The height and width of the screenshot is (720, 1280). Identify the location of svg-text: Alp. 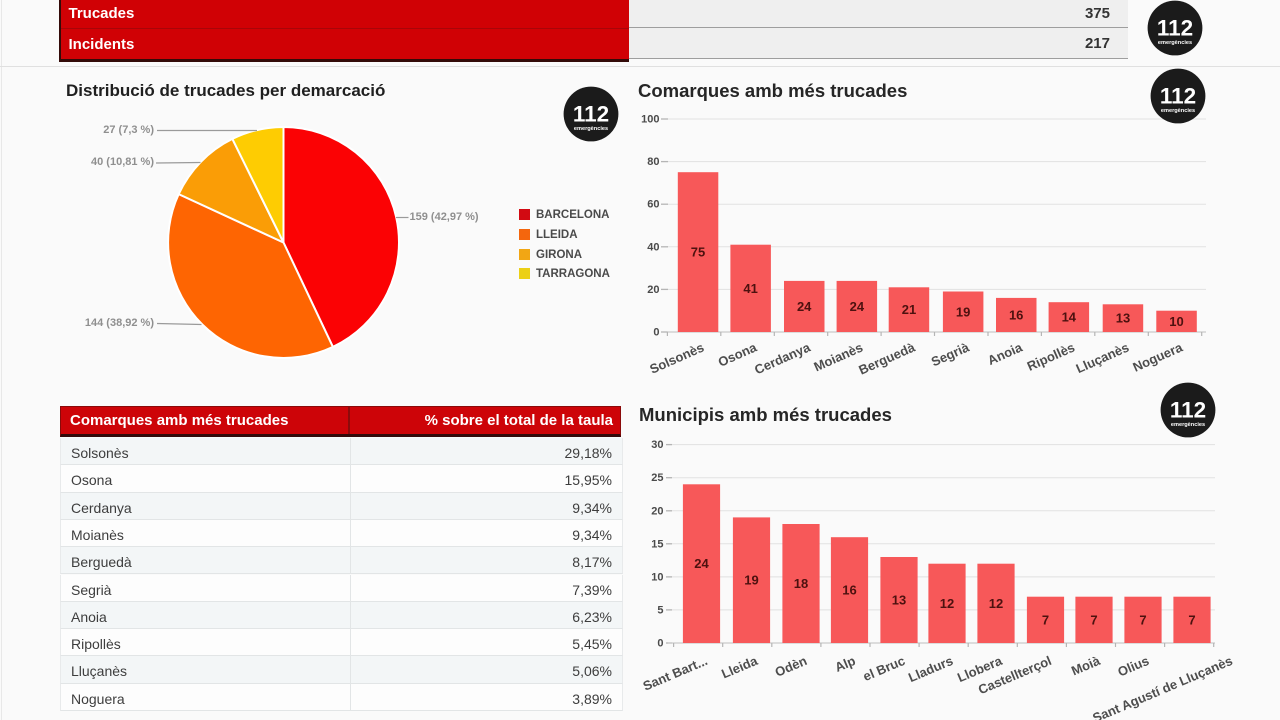
(845, 664).